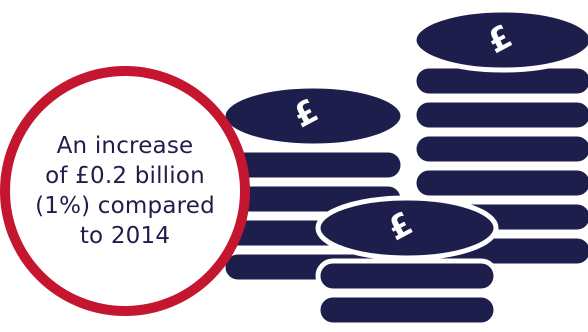  Describe the element at coordinates (125, 236) in the screenshot. I see `callout-line-4: to 2014` at that location.